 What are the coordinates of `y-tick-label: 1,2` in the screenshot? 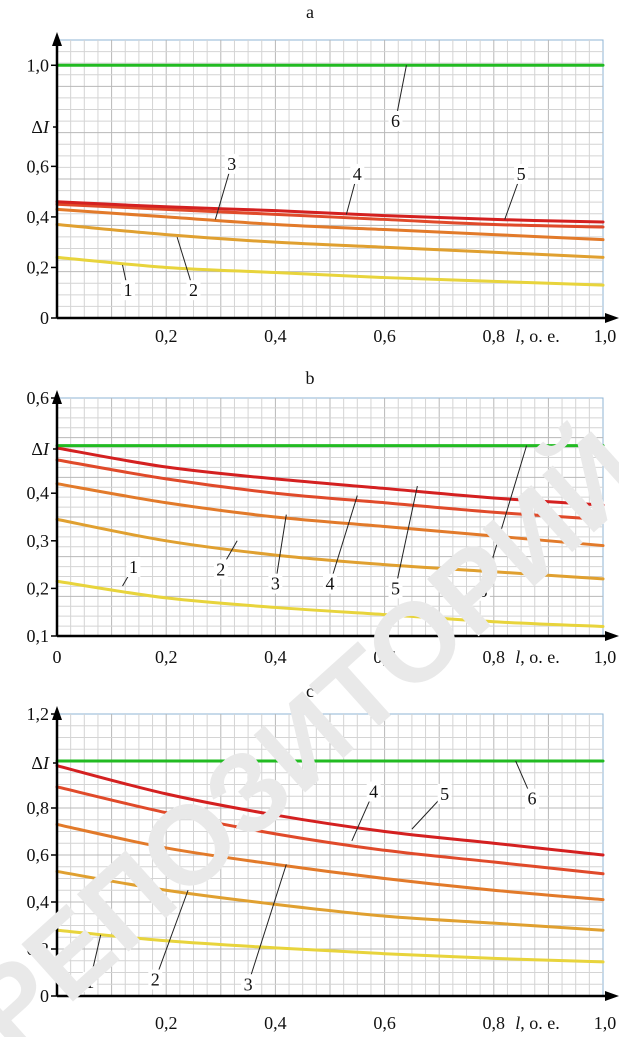 It's located at (38, 714).